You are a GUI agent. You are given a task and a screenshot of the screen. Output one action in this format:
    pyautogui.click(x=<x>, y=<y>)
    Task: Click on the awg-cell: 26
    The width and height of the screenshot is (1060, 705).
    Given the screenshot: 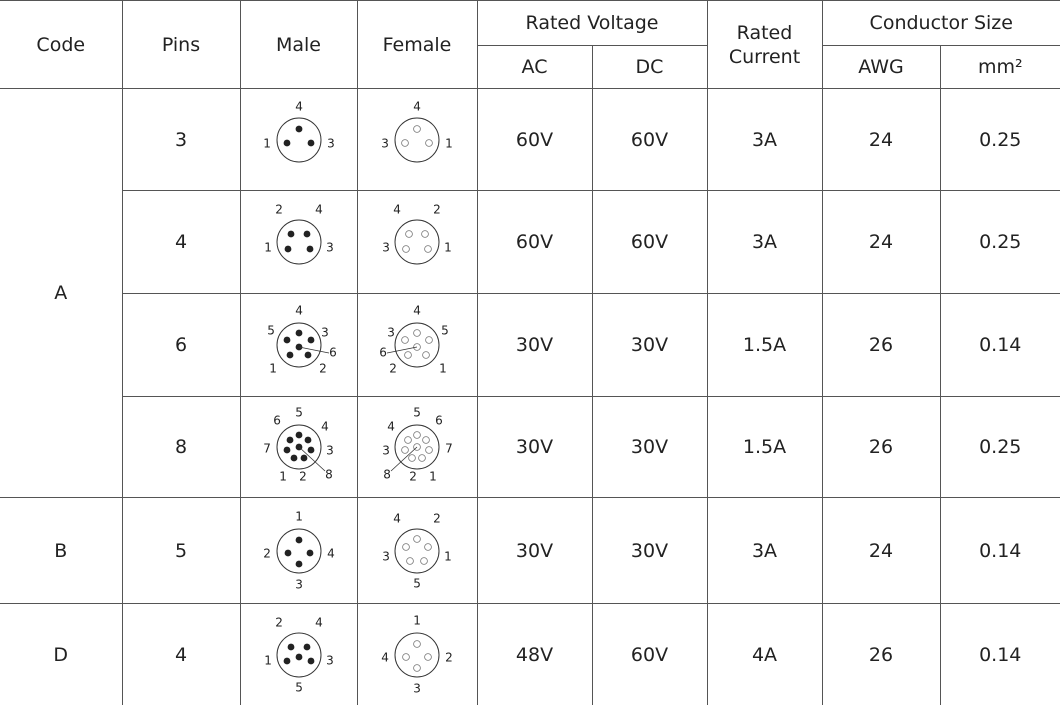 What is the action you would take?
    pyautogui.click(x=881, y=654)
    